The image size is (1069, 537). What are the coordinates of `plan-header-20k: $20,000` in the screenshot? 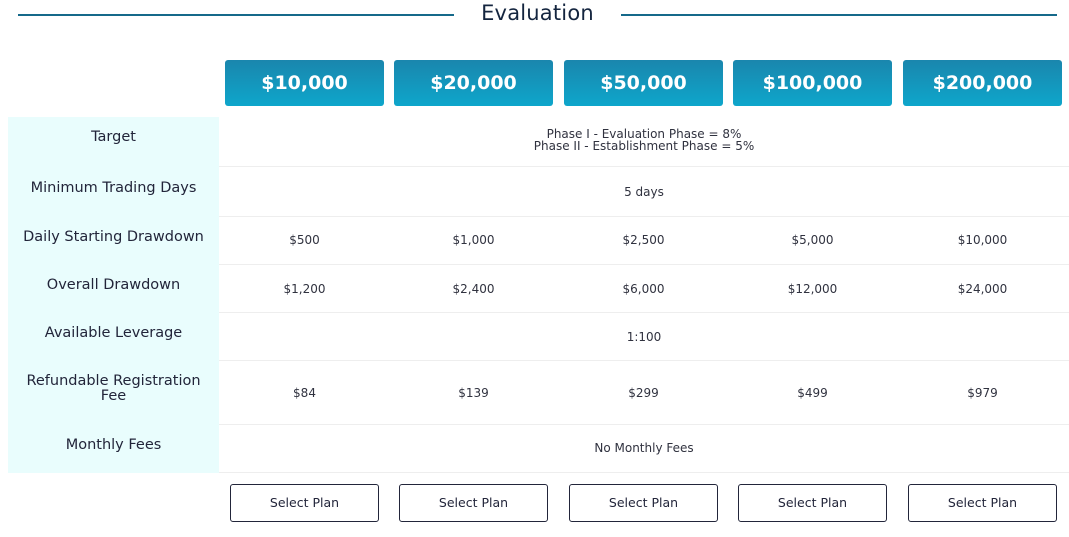 It's located at (473, 83).